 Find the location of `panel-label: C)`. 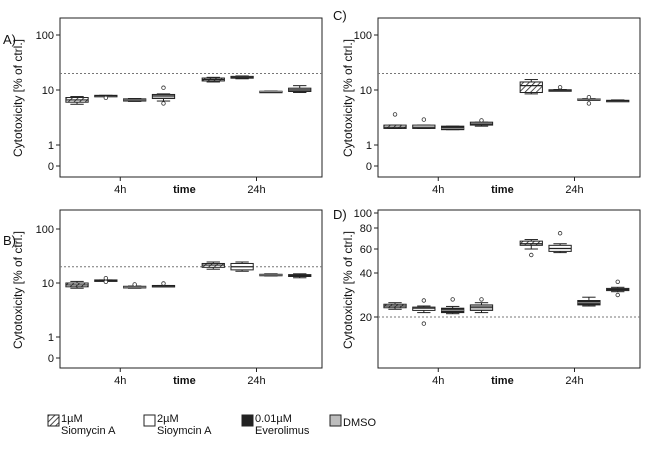

panel-label: C) is located at coordinates (340, 15).